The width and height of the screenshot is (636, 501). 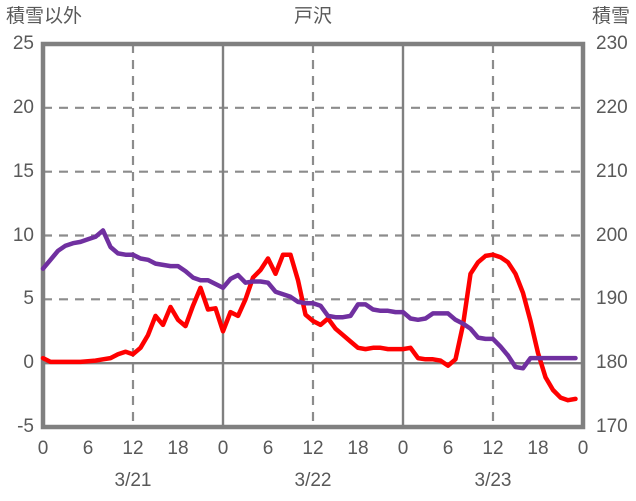 I want to click on right-axis-tick: 170, so click(x=612, y=426).